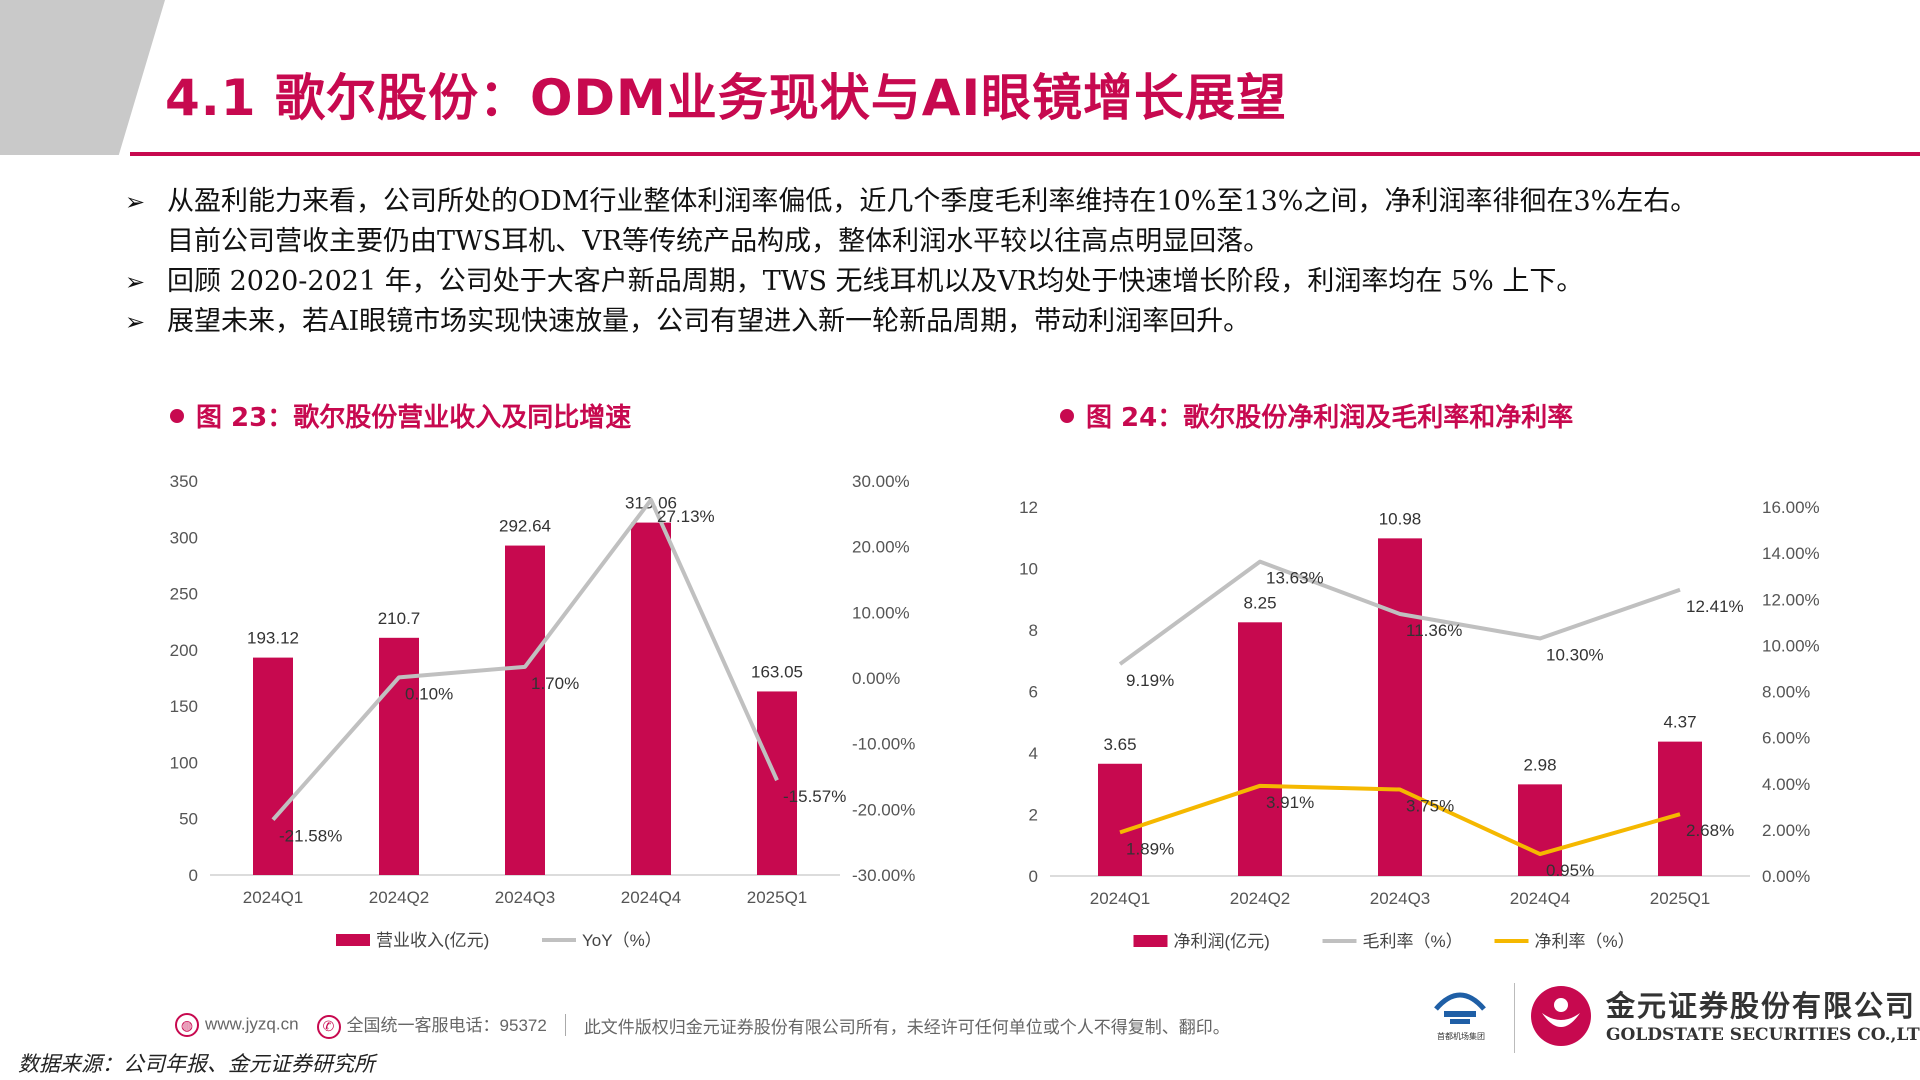 The width and height of the screenshot is (1920, 1080). I want to click on y-left-tick-label: 350, so click(184, 481).